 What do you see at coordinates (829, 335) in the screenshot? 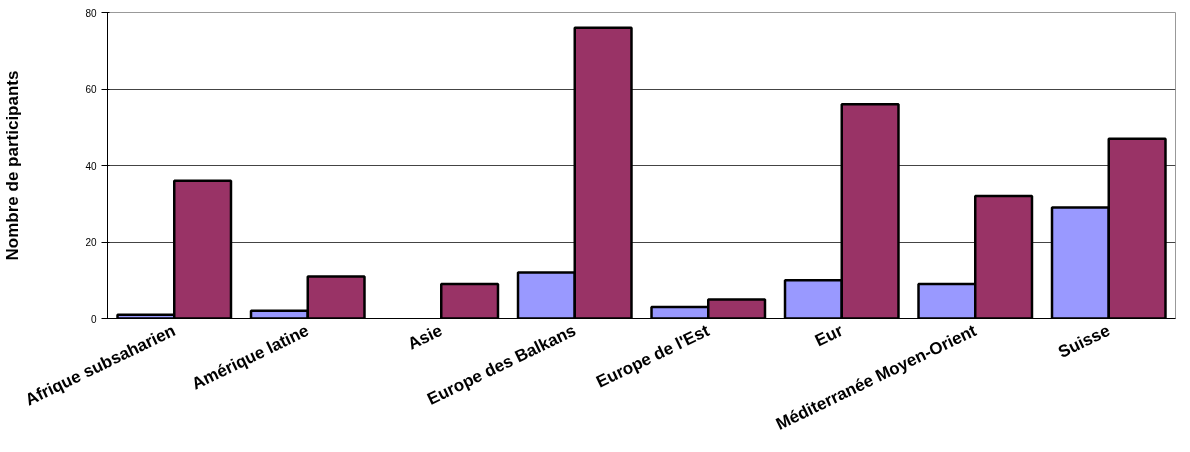
I see `x-tick-label: Eur` at bounding box center [829, 335].